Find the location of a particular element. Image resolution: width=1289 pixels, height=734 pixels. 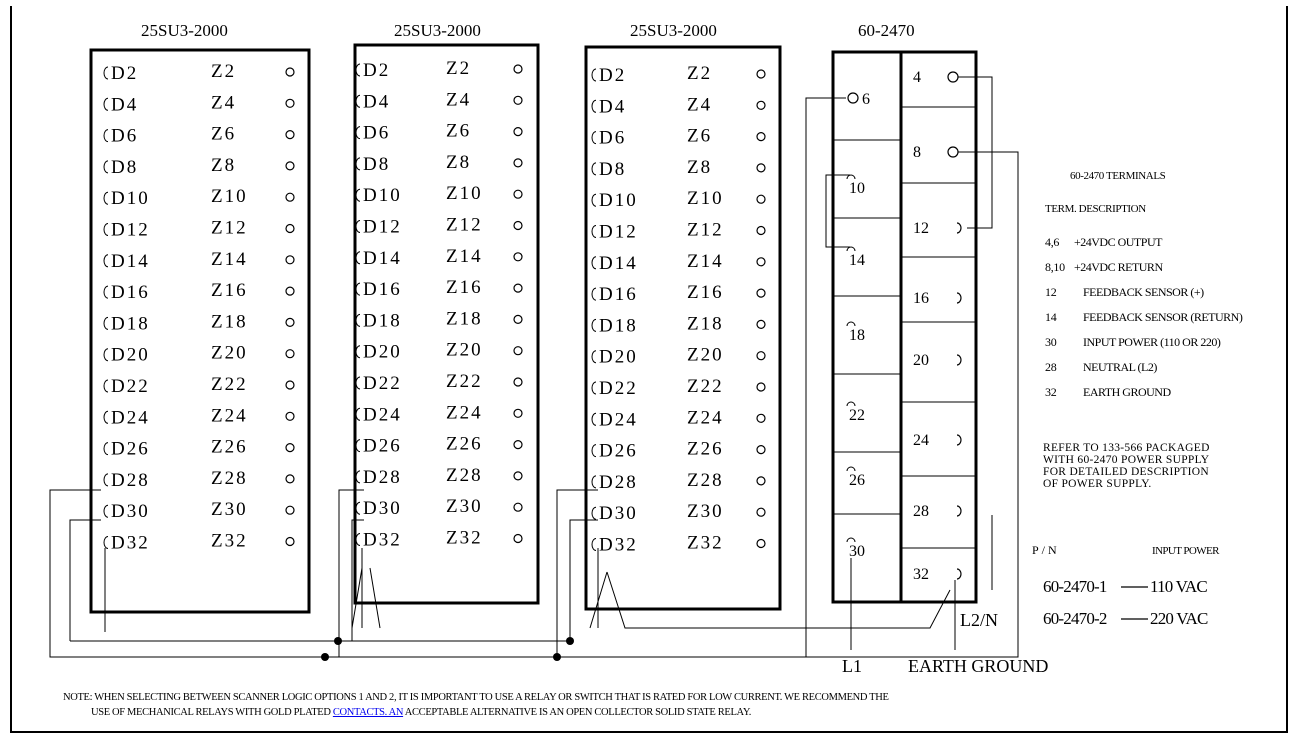

refer-line: REFER TO 133-566 PACKAGED is located at coordinates (1126, 448).